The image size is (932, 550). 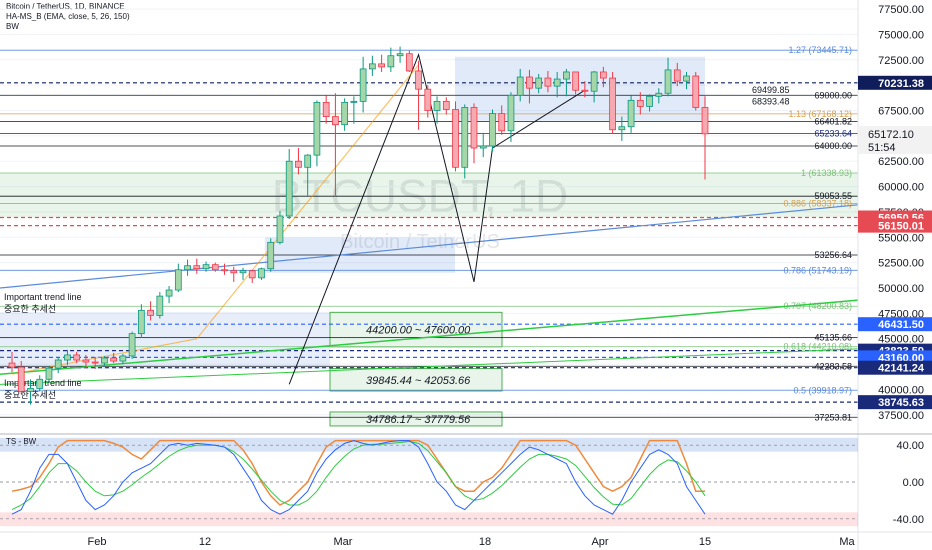 I want to click on time-axis: Feb 12 Mar 18 Apr 15 Ma, so click(x=466, y=539).